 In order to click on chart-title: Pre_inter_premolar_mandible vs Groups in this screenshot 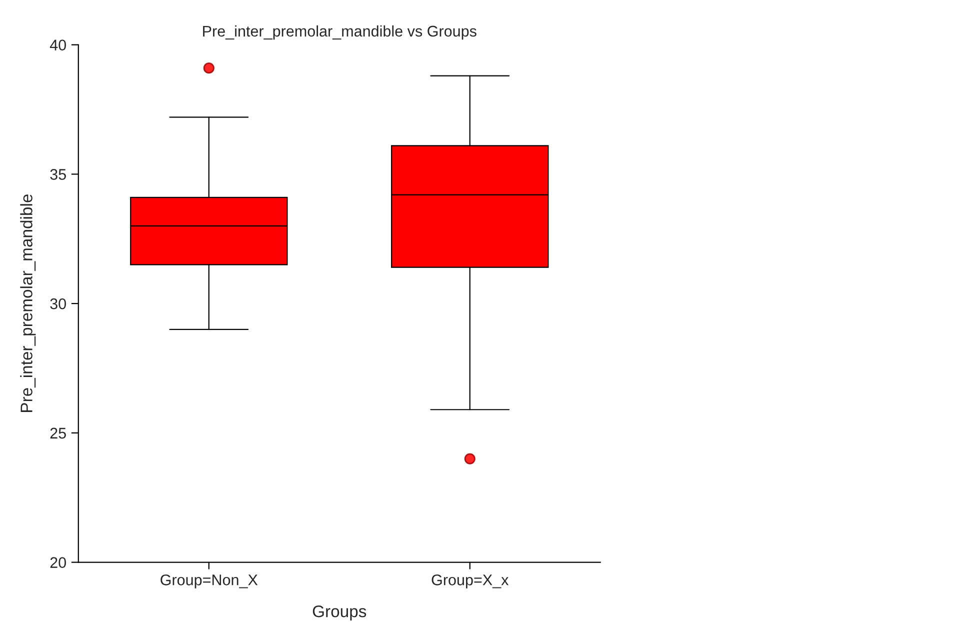, I will do `click(339, 32)`.